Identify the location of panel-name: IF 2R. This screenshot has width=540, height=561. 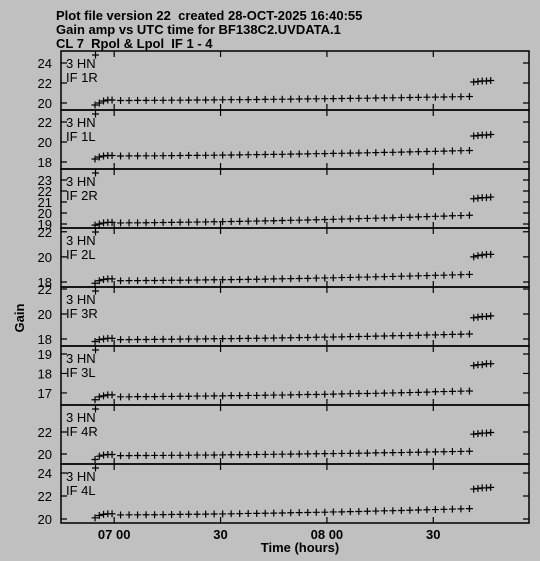
(82, 195).